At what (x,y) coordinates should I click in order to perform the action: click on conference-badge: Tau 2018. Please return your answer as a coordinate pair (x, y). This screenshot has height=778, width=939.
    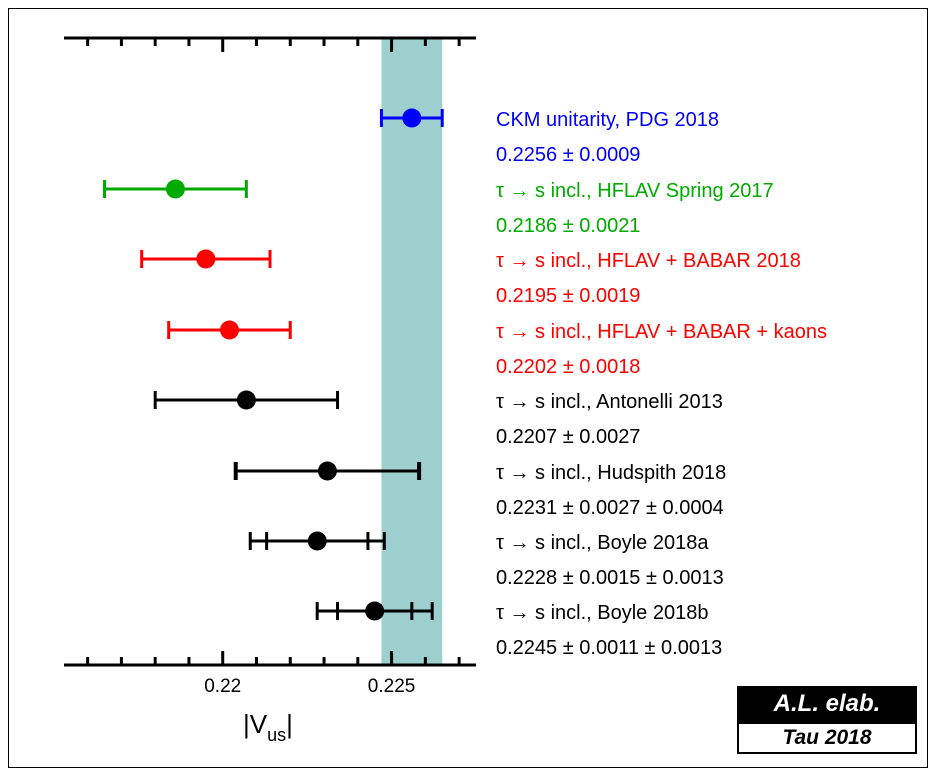
    Looking at the image, I should click on (827, 738).